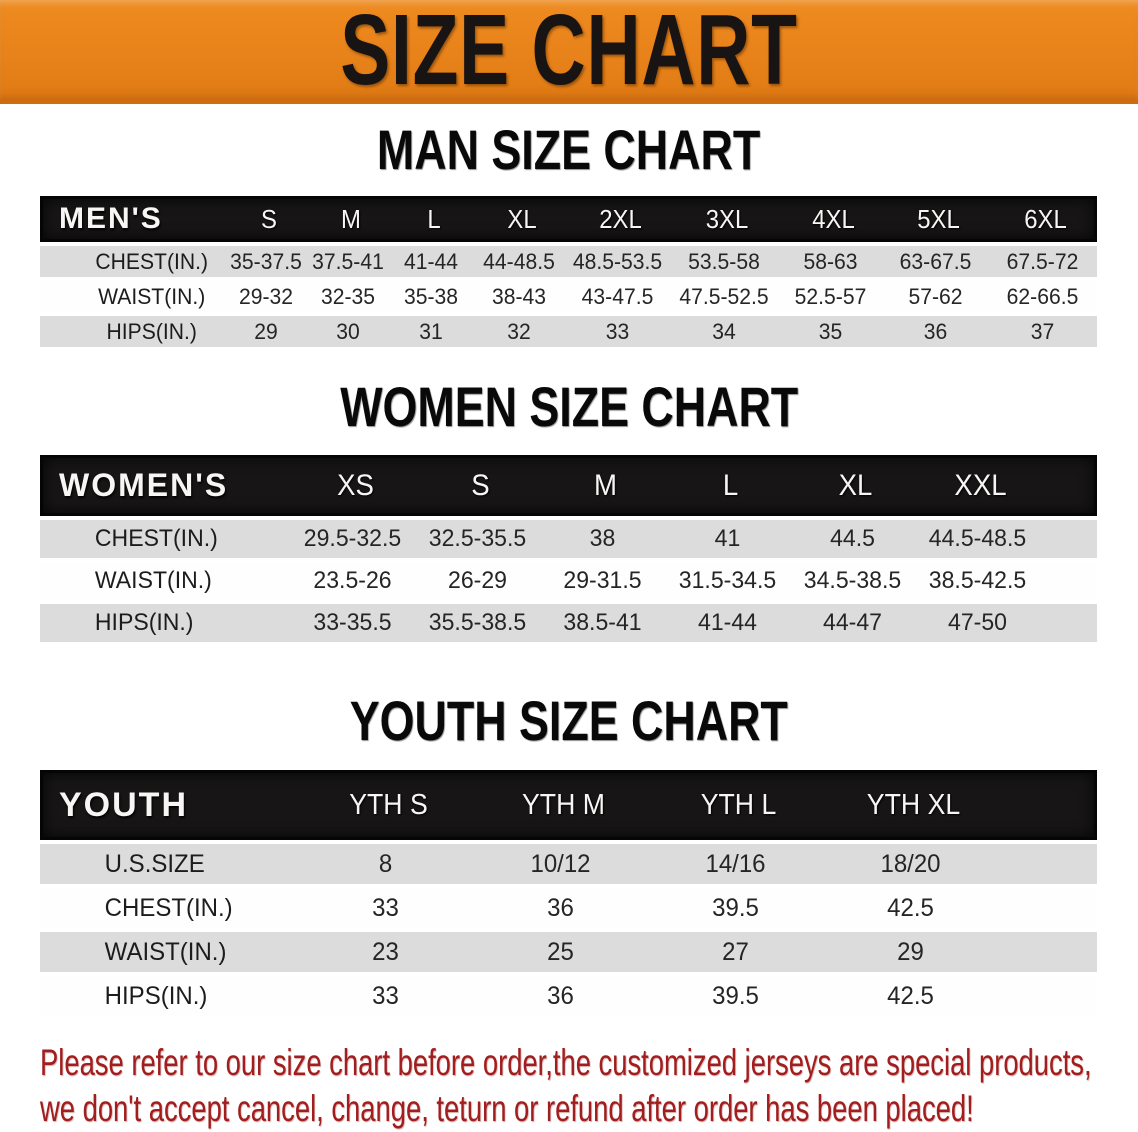 The height and width of the screenshot is (1132, 1138). Describe the element at coordinates (855, 485) in the screenshot. I see `women-column-header: XL` at that location.